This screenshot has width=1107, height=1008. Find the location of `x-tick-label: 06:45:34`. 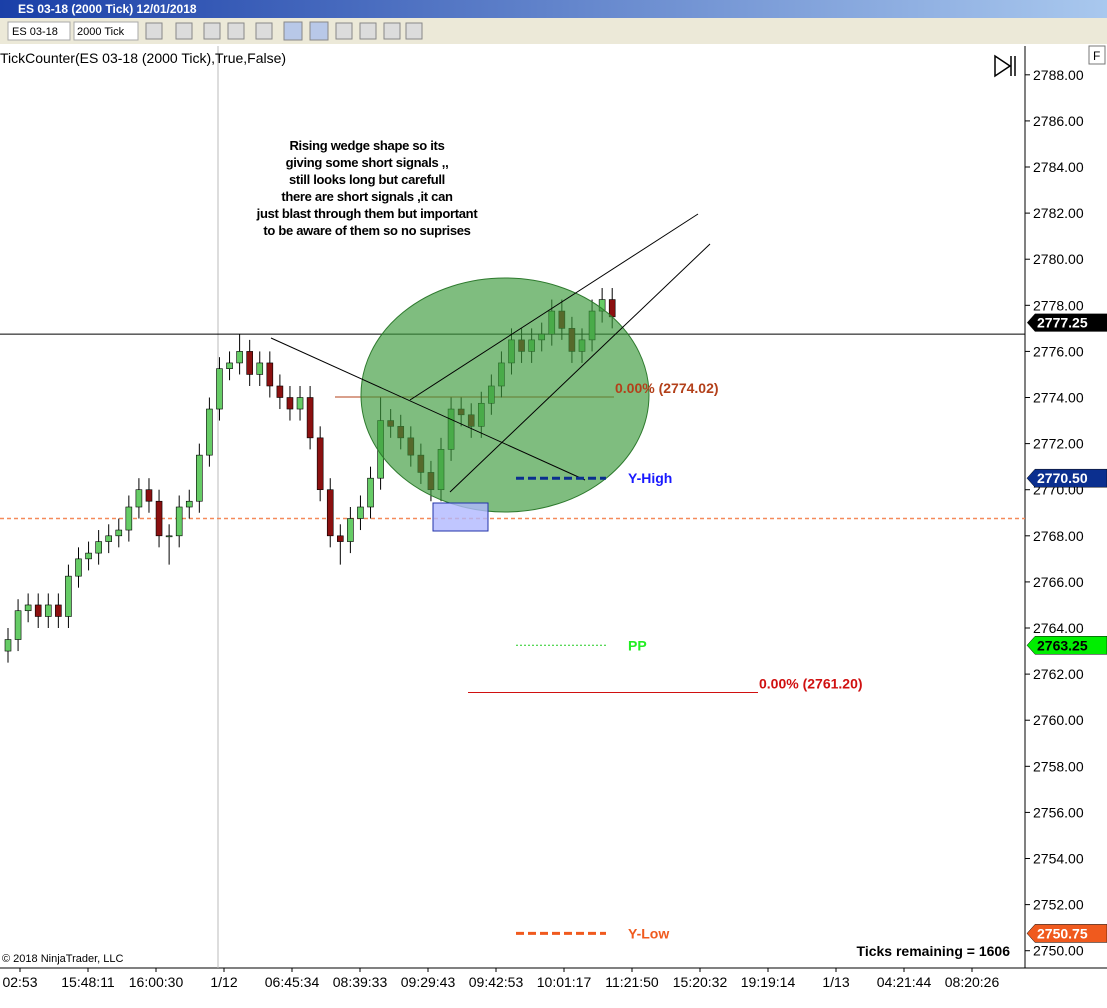

x-tick-label: 06:45:34 is located at coordinates (292, 982).